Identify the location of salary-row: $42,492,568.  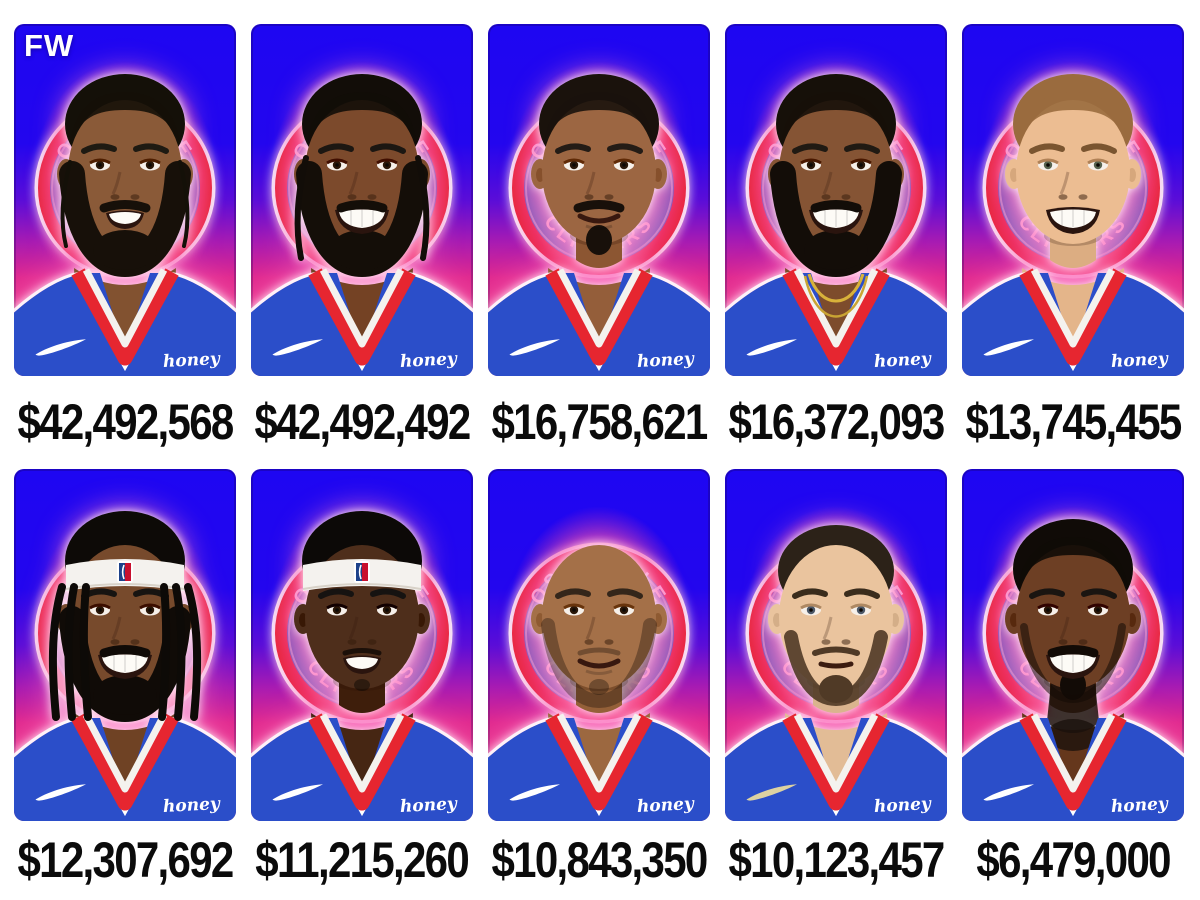
(125, 422).